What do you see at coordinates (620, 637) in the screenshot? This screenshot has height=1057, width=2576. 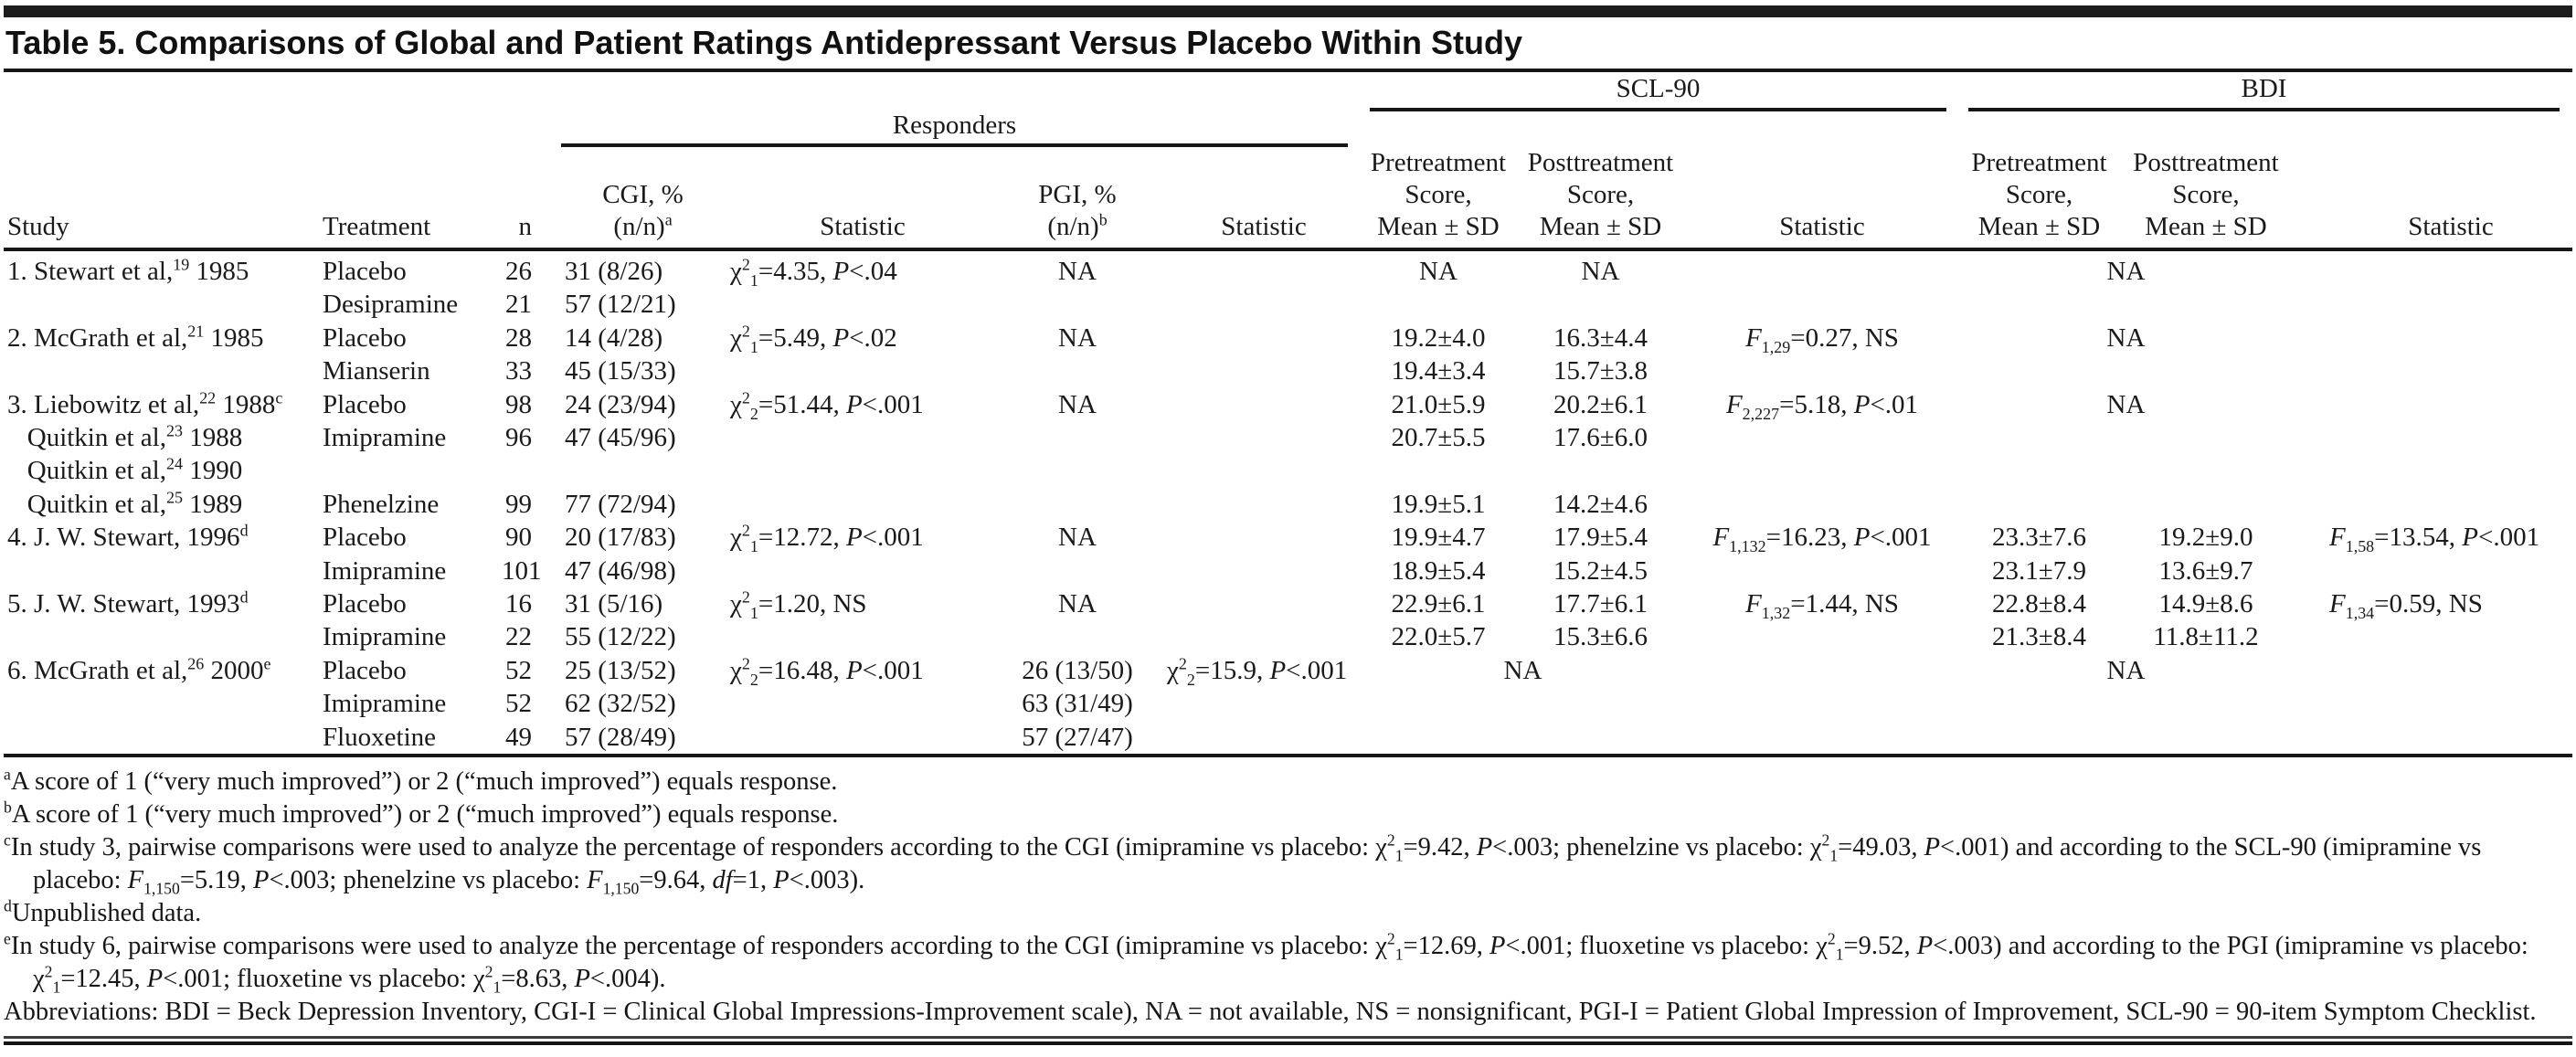 I see `table-cell: 55 (12/22)` at bounding box center [620, 637].